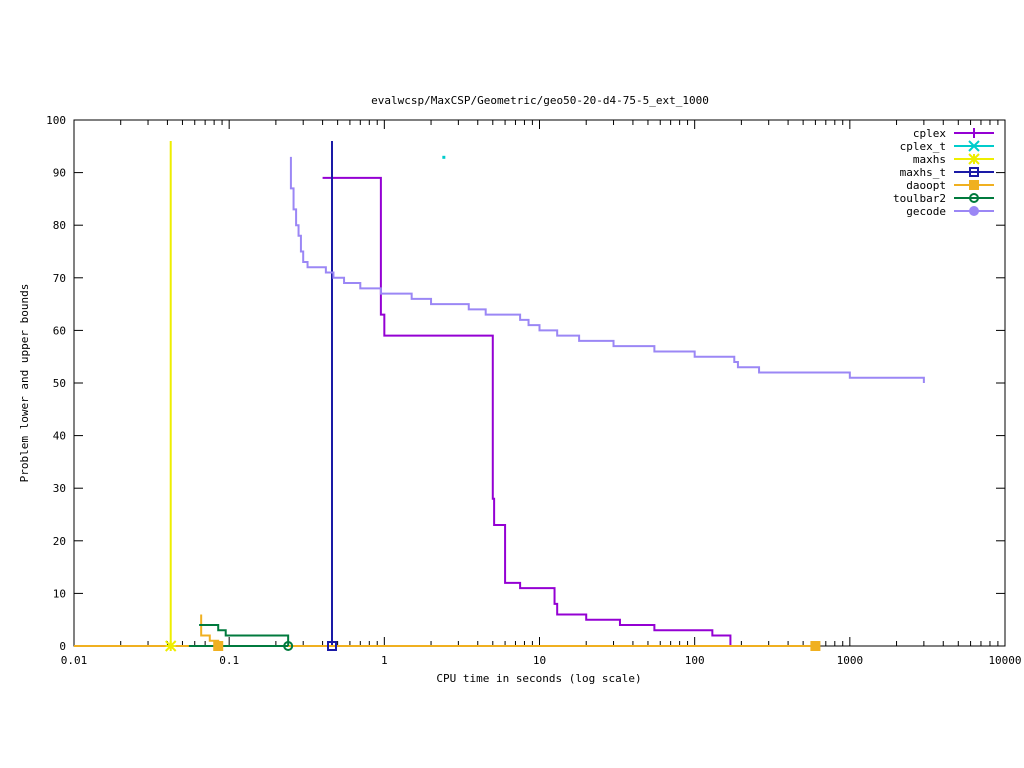 This screenshot has width=1024, height=768. What do you see at coordinates (74, 660) in the screenshot?
I see `x-tick-label: 0.01` at bounding box center [74, 660].